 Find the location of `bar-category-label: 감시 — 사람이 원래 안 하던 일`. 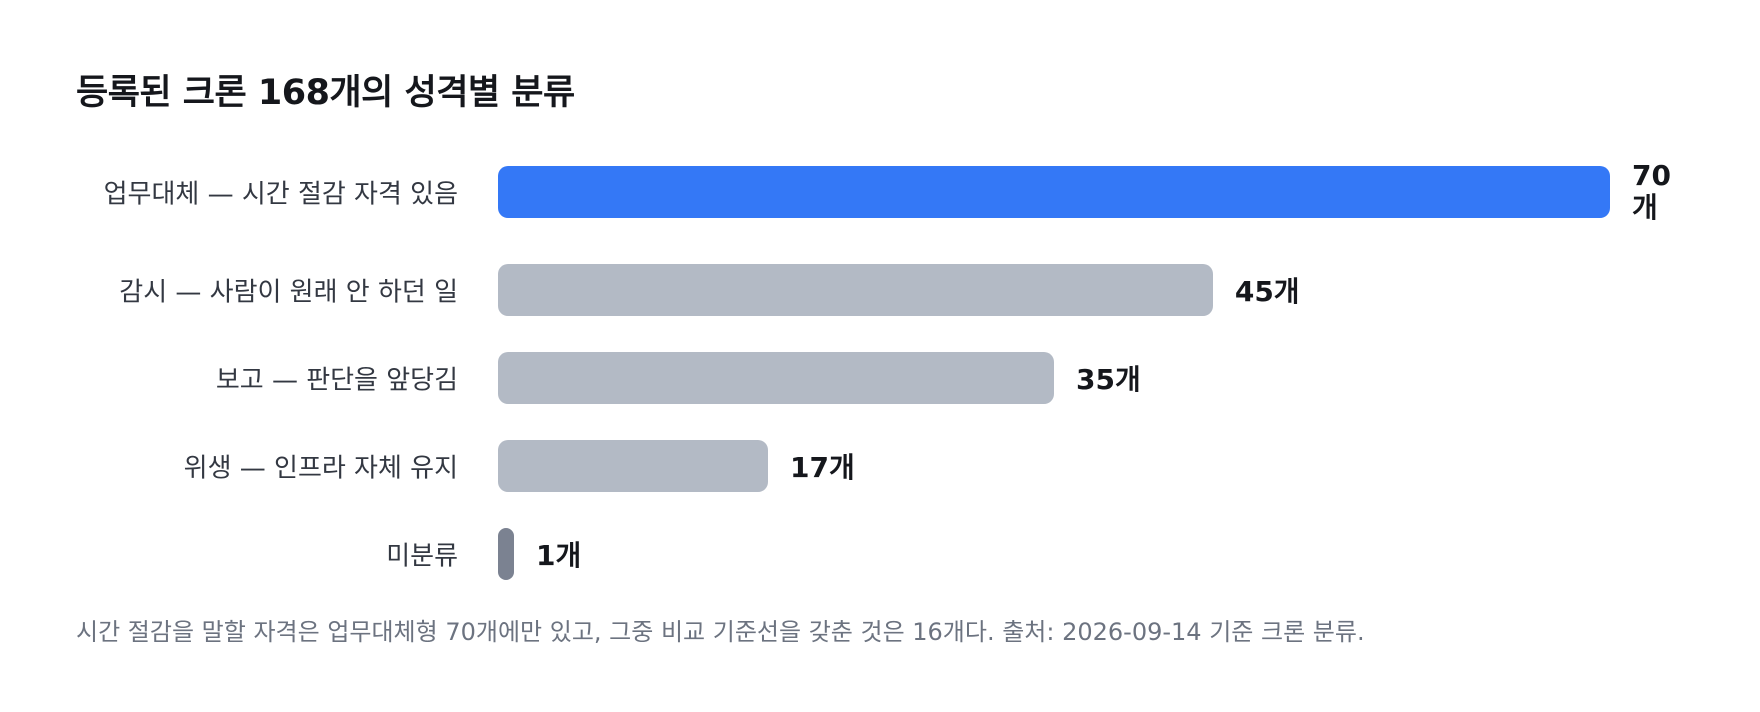

bar-category-label: 감시 — 사람이 원래 안 하던 일 is located at coordinates (288, 292).